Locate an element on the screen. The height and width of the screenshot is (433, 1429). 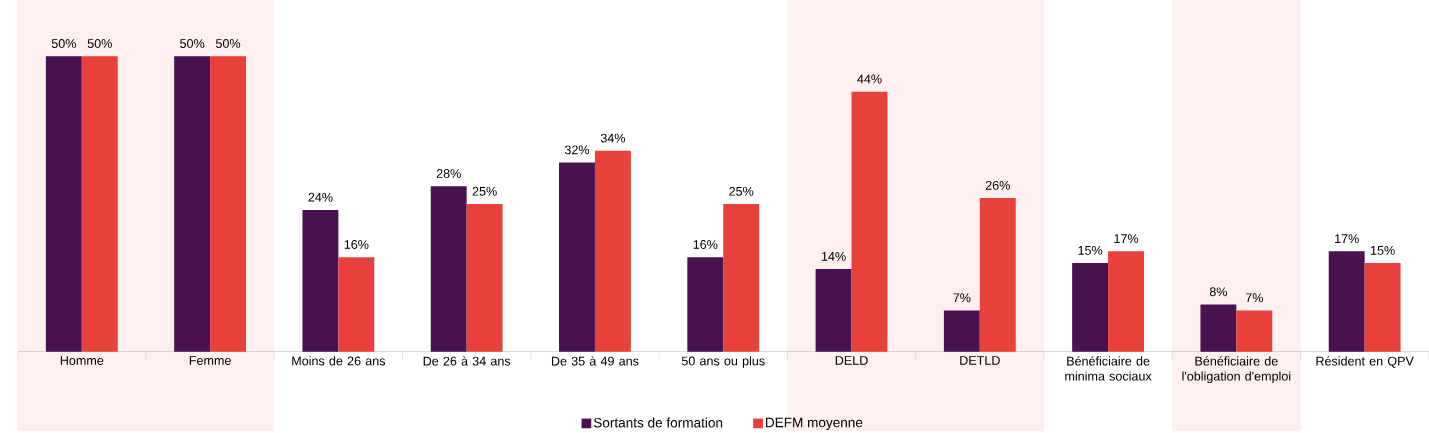
x-tick-label: De 26 à 34 ans is located at coordinates (467, 361).